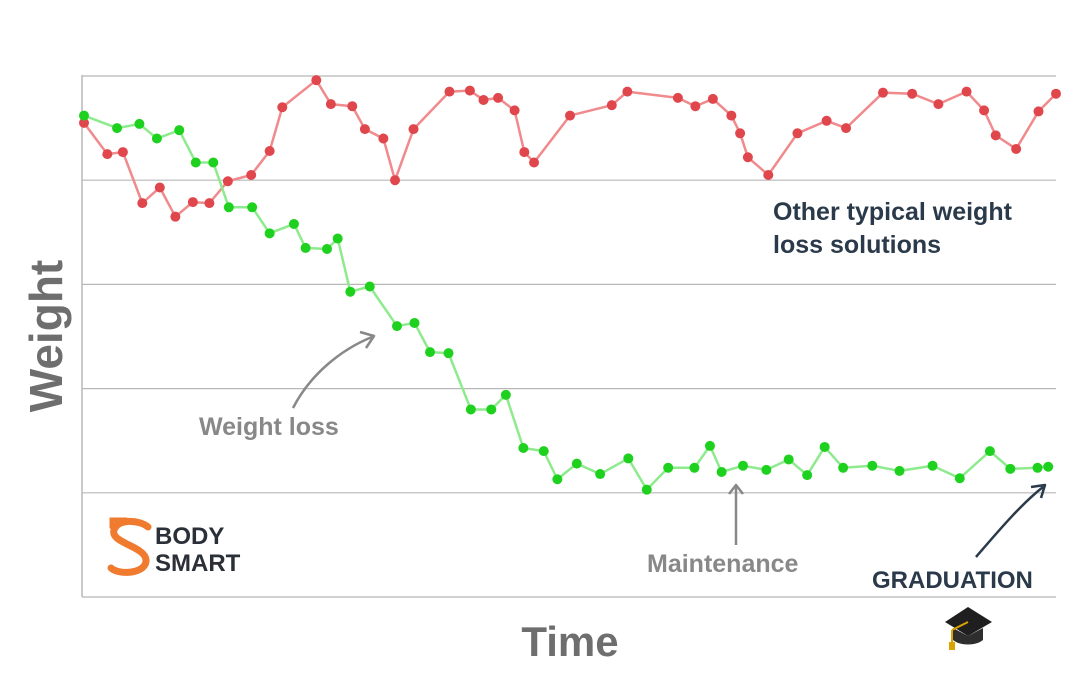  Describe the element at coordinates (332, 372) in the screenshot. I see `weight-loss-arrow` at that location.